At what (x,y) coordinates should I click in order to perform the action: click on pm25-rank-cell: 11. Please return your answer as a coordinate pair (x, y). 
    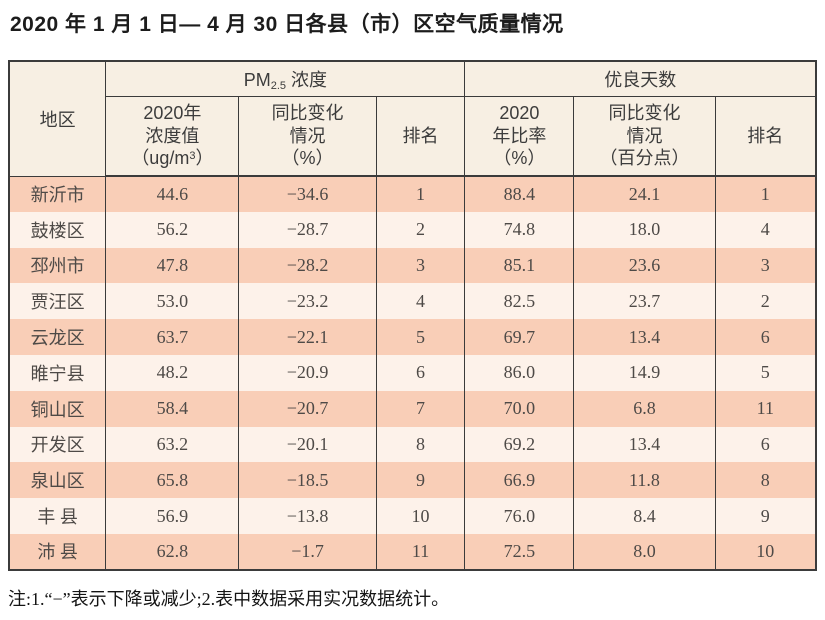
    Looking at the image, I should click on (420, 551).